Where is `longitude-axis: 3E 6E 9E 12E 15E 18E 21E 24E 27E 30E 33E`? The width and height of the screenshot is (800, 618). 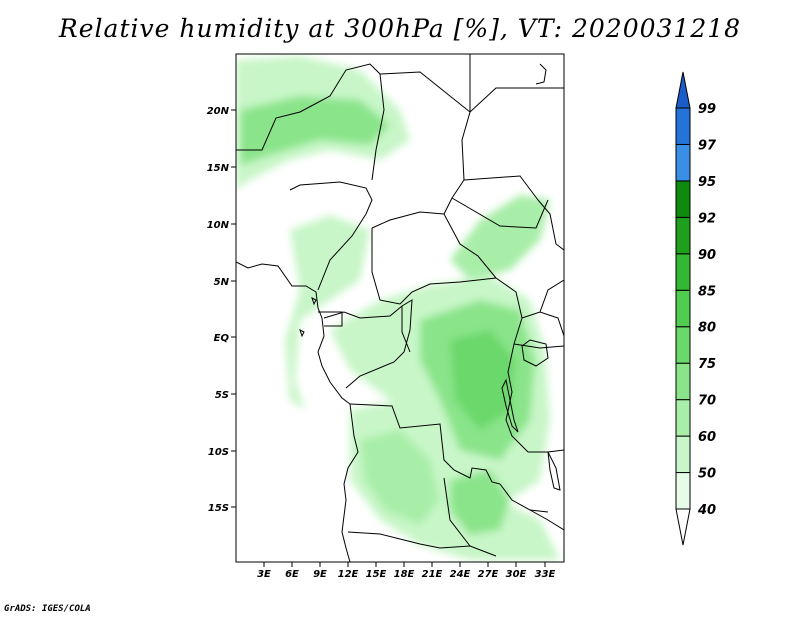 longitude-axis: 3E 6E 9E 12E 15E 18E 21E 24E 27E 30E 33E is located at coordinates (406, 571).